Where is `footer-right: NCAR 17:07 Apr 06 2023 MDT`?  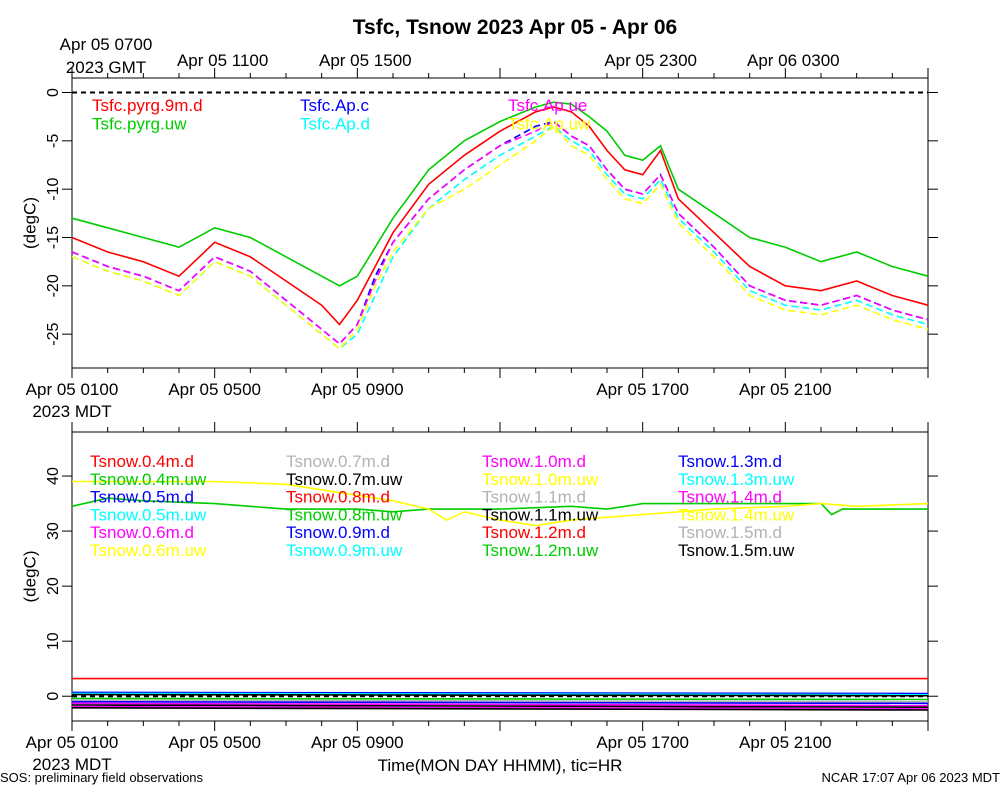 footer-right: NCAR 17:07 Apr 06 2023 MDT is located at coordinates (911, 777).